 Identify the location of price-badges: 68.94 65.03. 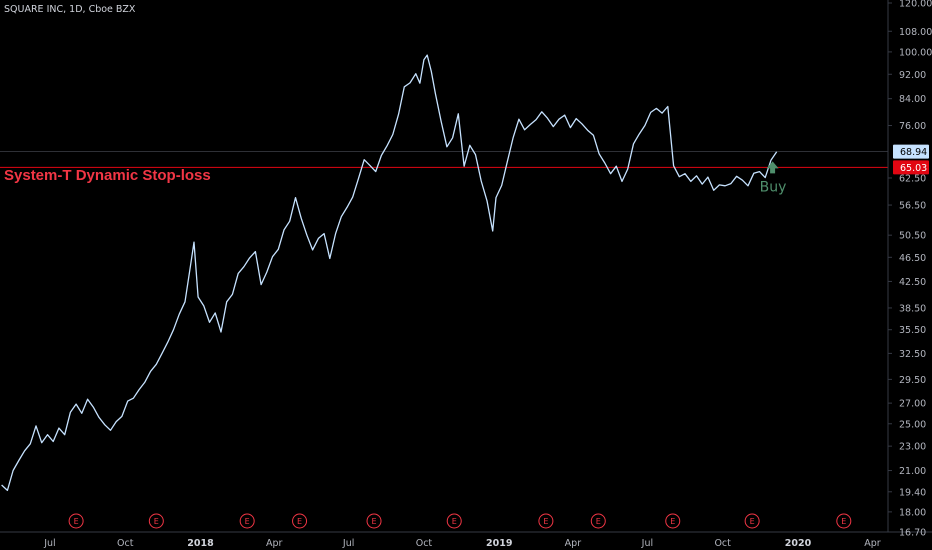
(911, 159).